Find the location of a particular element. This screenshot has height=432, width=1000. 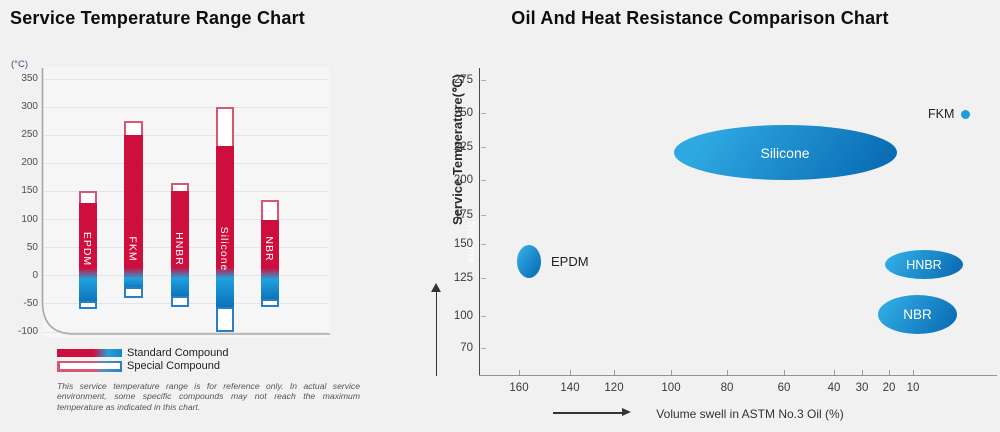

bubble-label-Silicone: Silicone is located at coordinates (785, 152).